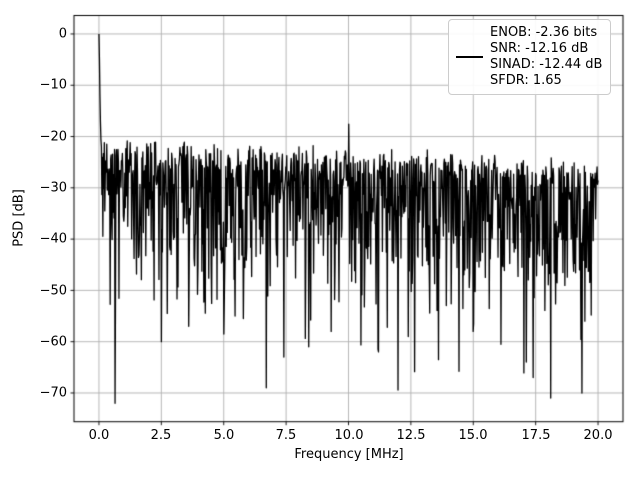  Describe the element at coordinates (99, 435) in the screenshot. I see `x-tick-label: 0.0` at that location.